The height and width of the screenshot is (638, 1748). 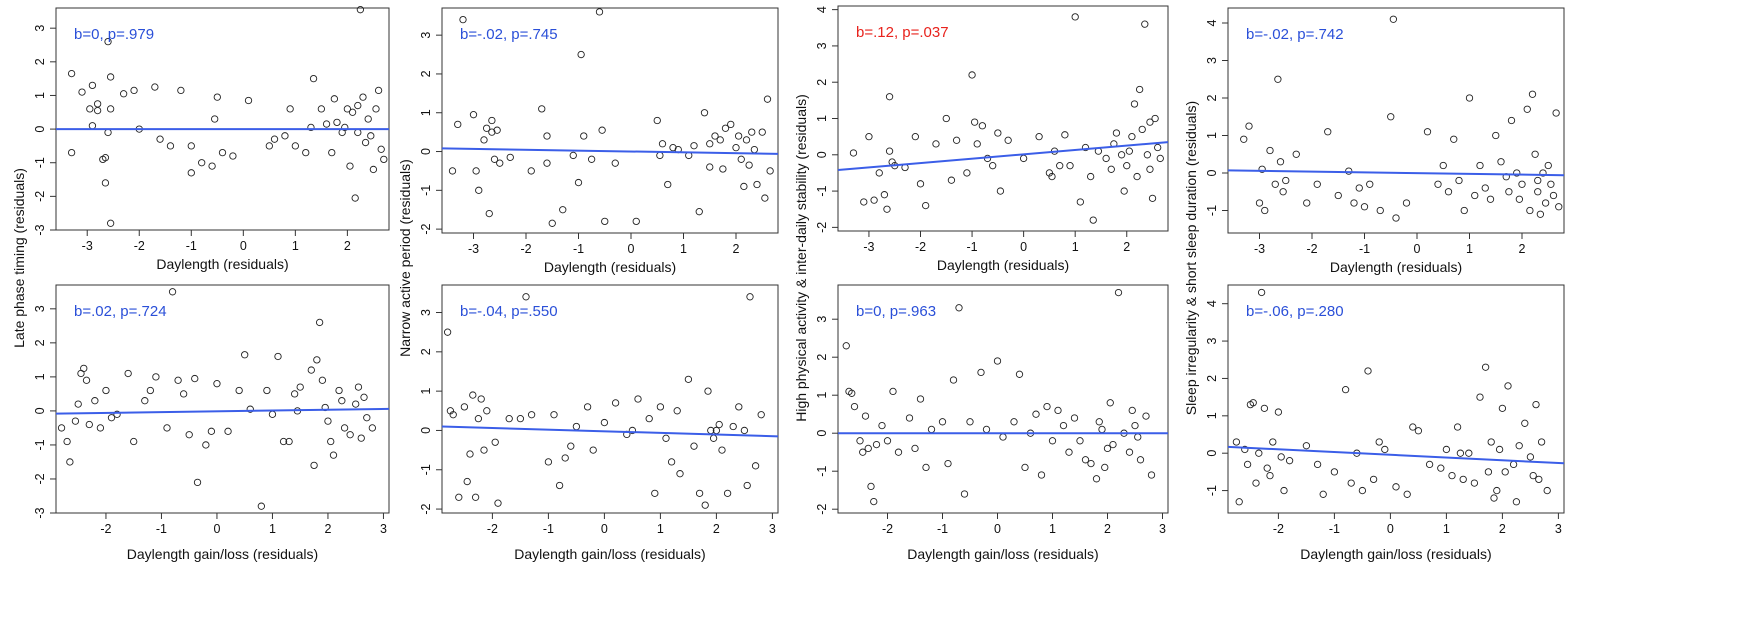 What do you see at coordinates (114, 34) in the screenshot?
I see `stat-annotation: b=0, p=.979` at bounding box center [114, 34].